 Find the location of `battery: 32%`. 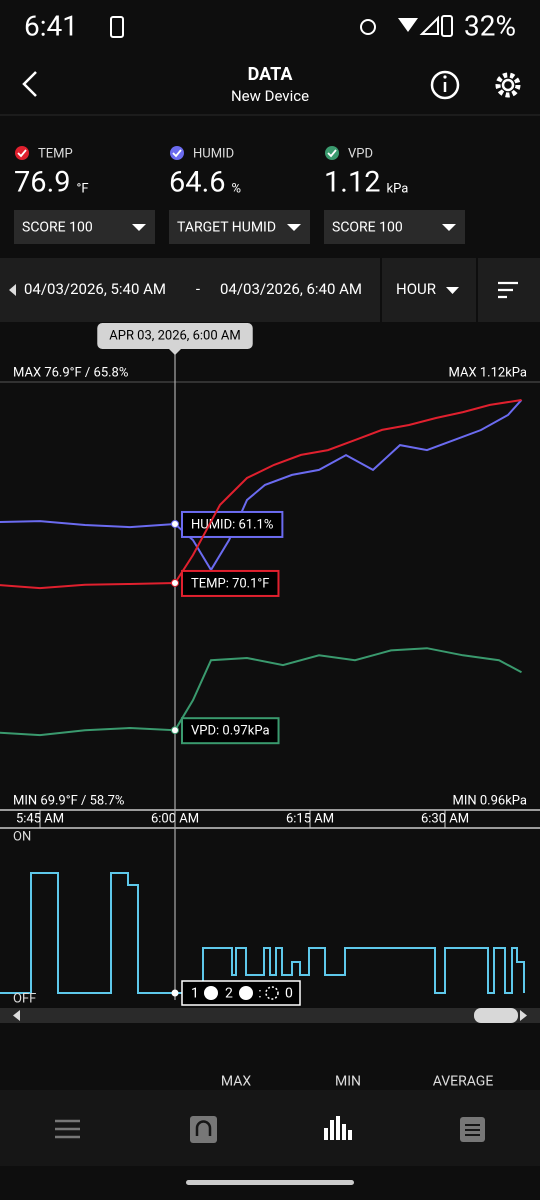

battery: 32% is located at coordinates (490, 25).